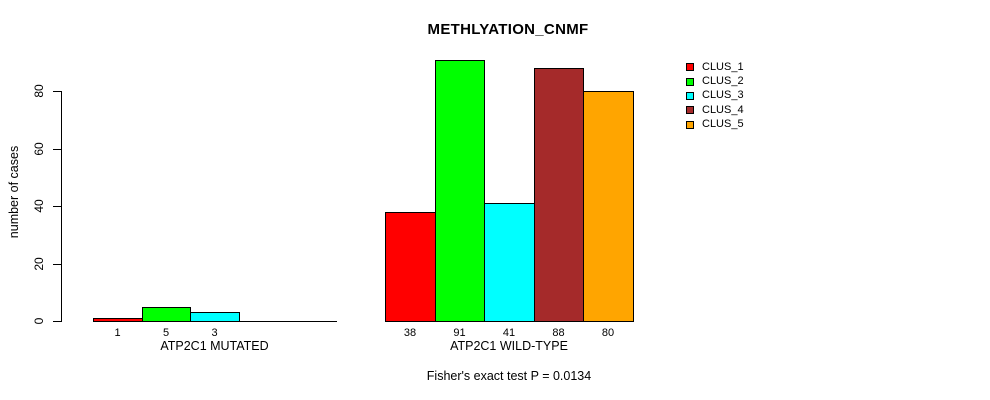 The image size is (990, 400). I want to click on legend-label: CLUS_4, so click(723, 109).